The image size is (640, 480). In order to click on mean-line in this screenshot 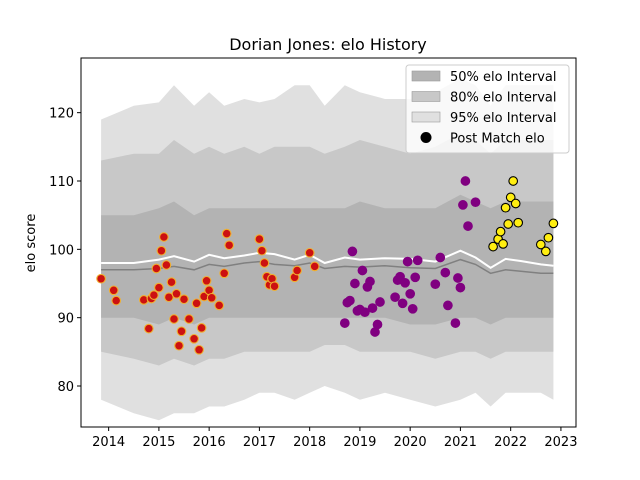, I will do `click(327, 259)`.